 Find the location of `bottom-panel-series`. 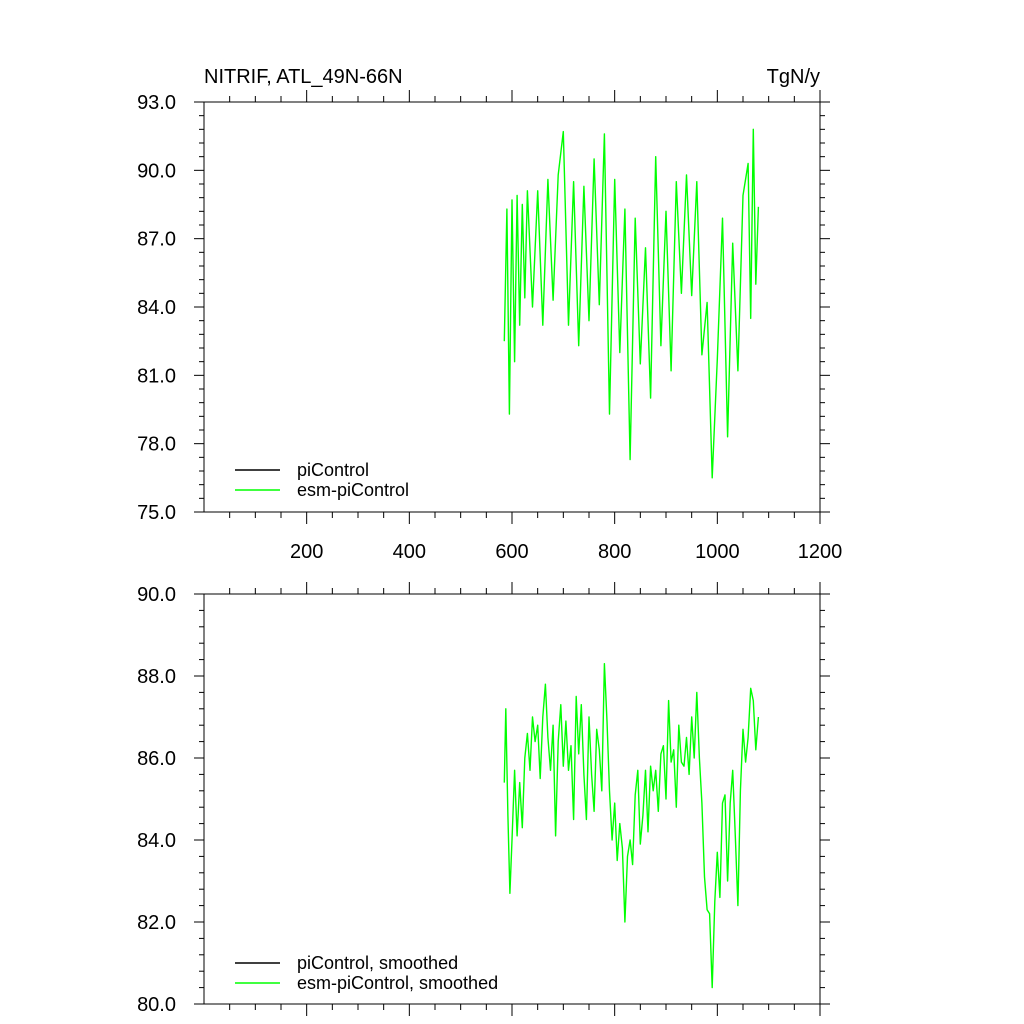

bottom-panel-series is located at coordinates (631, 826).